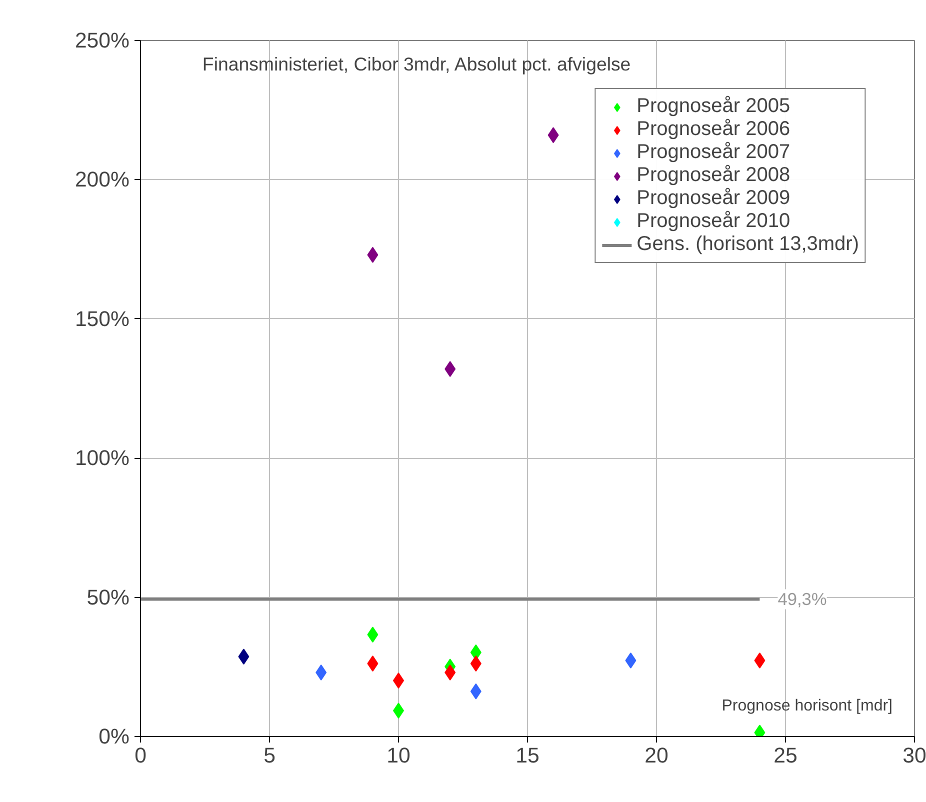 This screenshot has width=926, height=802. What do you see at coordinates (102, 40) in the screenshot?
I see `y-tick-label: 250%` at bounding box center [102, 40].